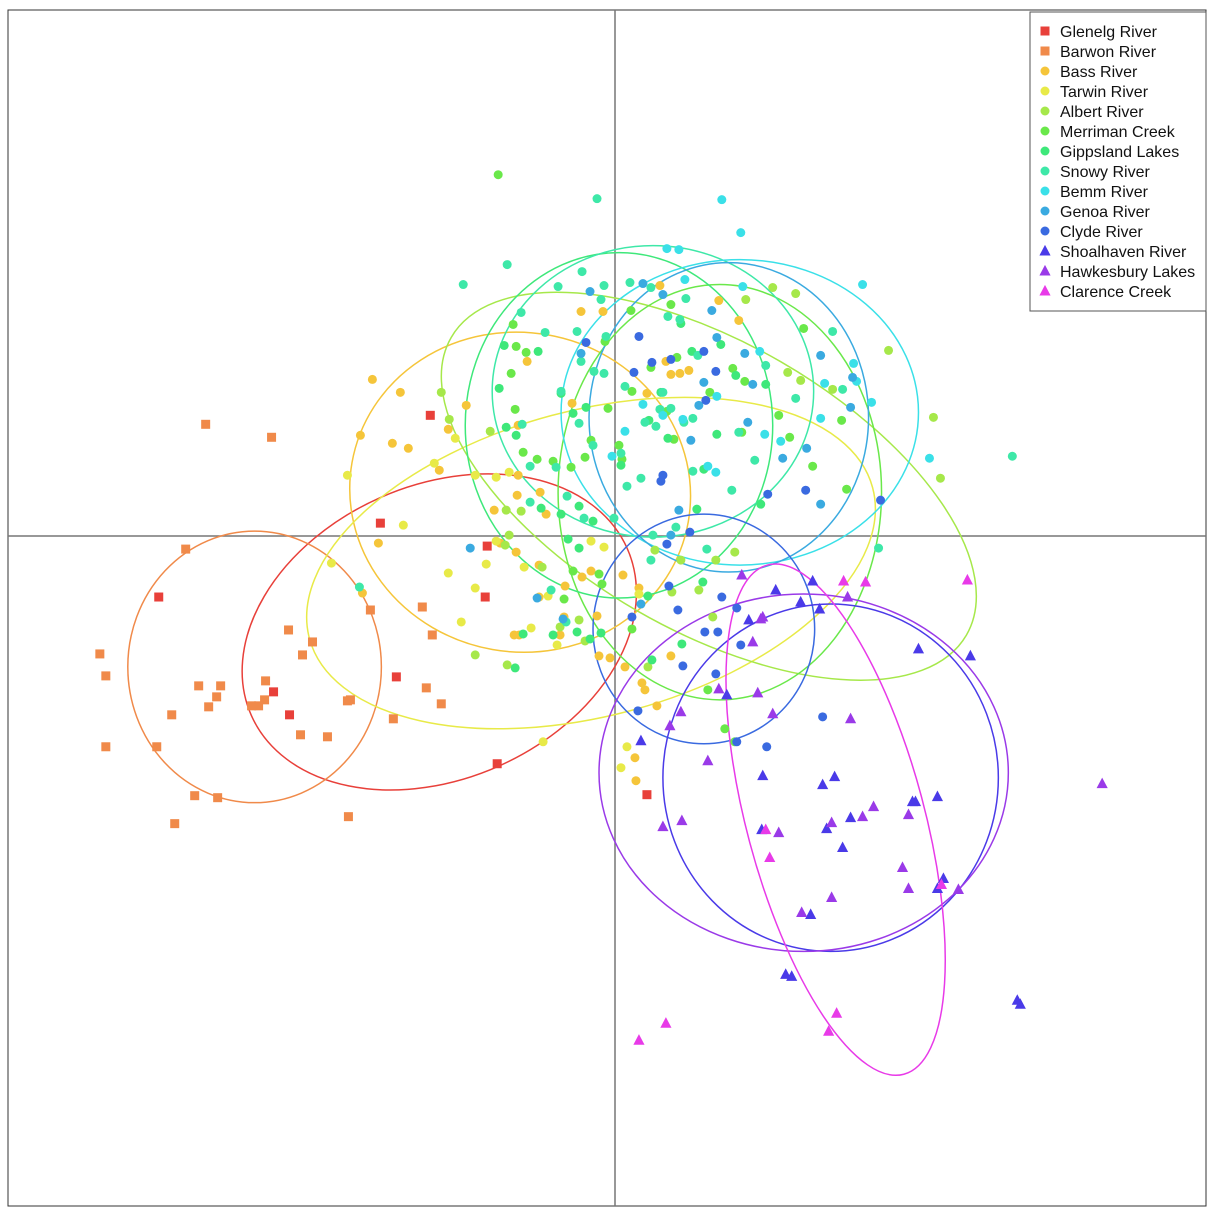  Describe the element at coordinates (1104, 92) in the screenshot. I see `legend-label-tarwin-river: Tarwin River` at that location.